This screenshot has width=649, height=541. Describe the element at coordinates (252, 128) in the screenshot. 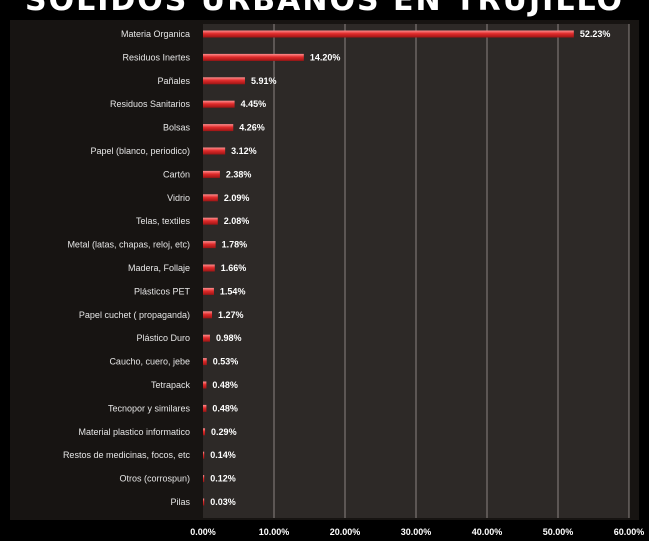

I see `value-label: 4.26%` at that location.